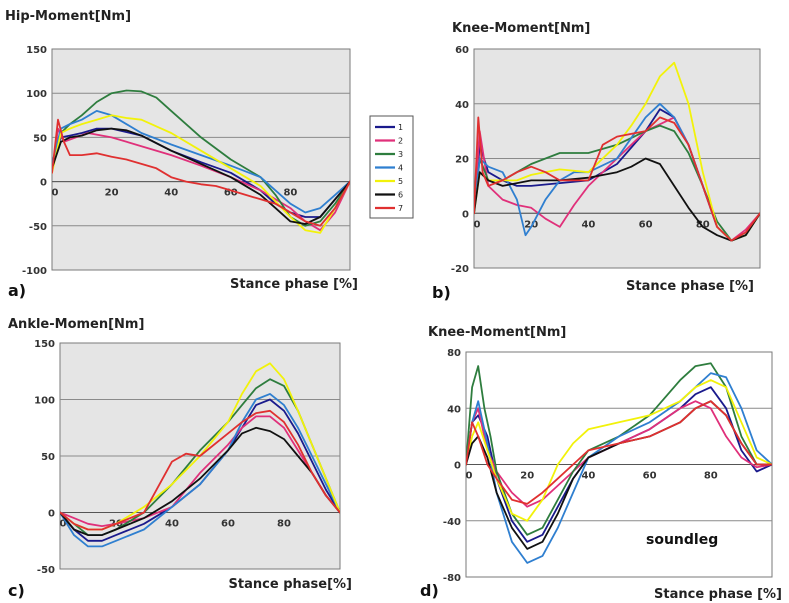  Describe the element at coordinates (68, 16) in the screenshot. I see `panel-title: Hip-Moment[Nm]` at that location.